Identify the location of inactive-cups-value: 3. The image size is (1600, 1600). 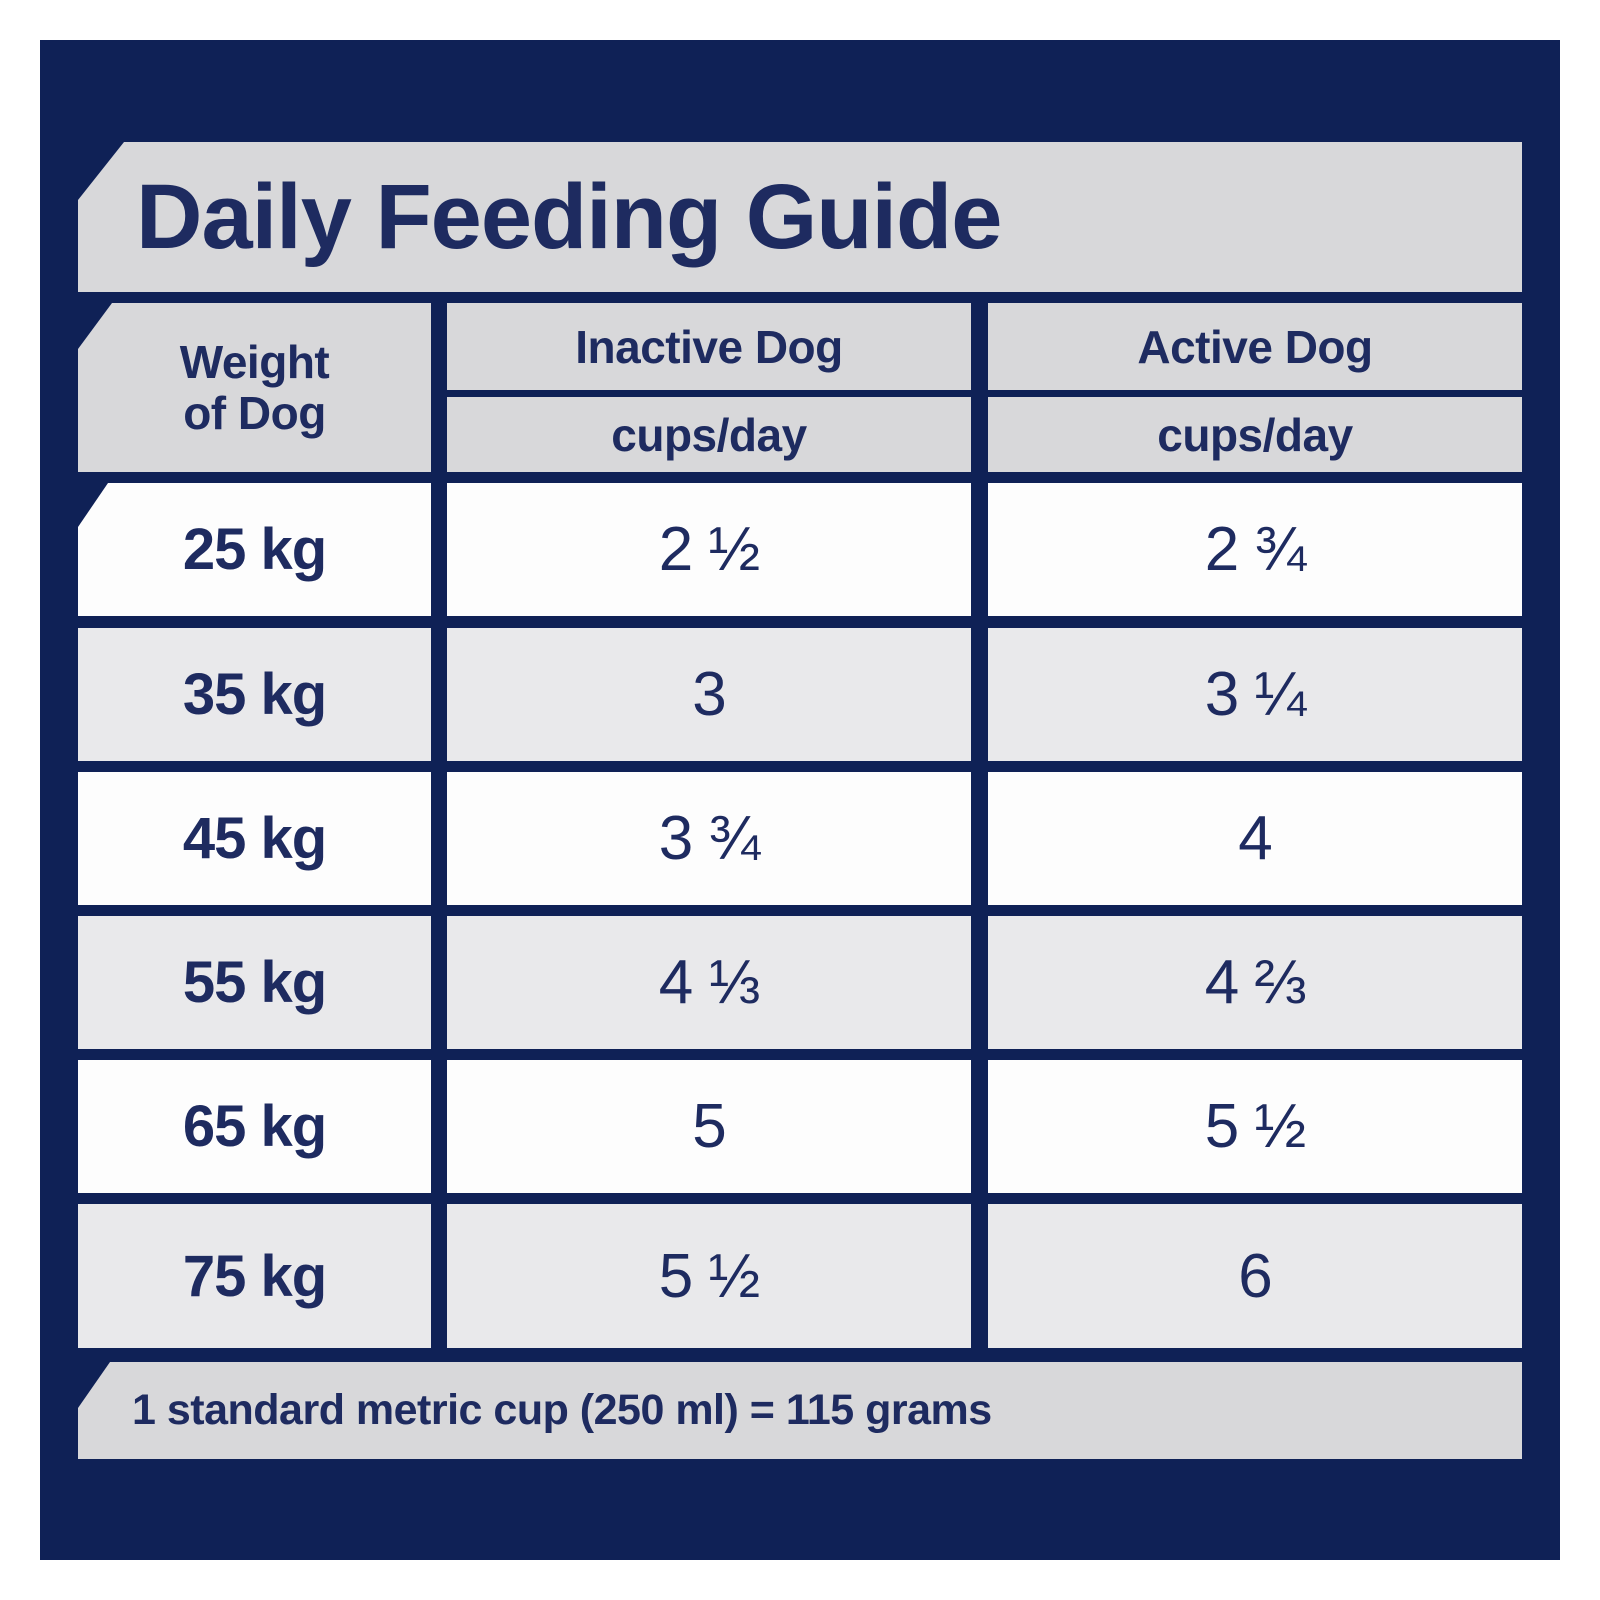
(709, 694).